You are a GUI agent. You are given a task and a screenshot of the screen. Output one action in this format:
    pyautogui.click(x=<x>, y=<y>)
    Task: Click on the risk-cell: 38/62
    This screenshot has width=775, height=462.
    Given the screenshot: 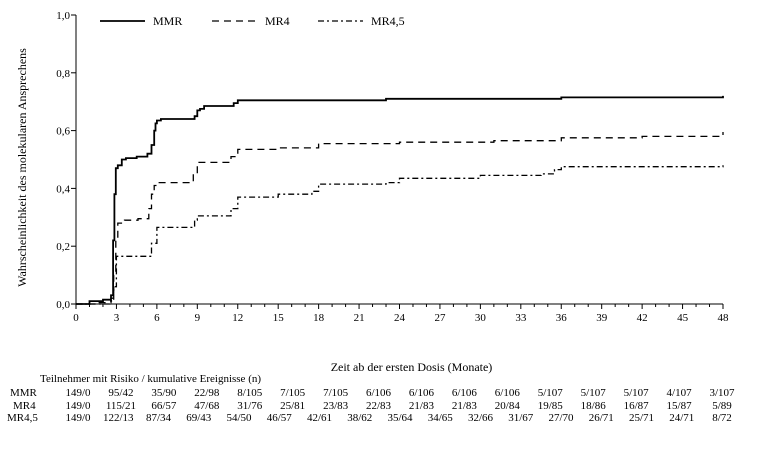 What is the action you would take?
    pyautogui.click(x=359, y=418)
    